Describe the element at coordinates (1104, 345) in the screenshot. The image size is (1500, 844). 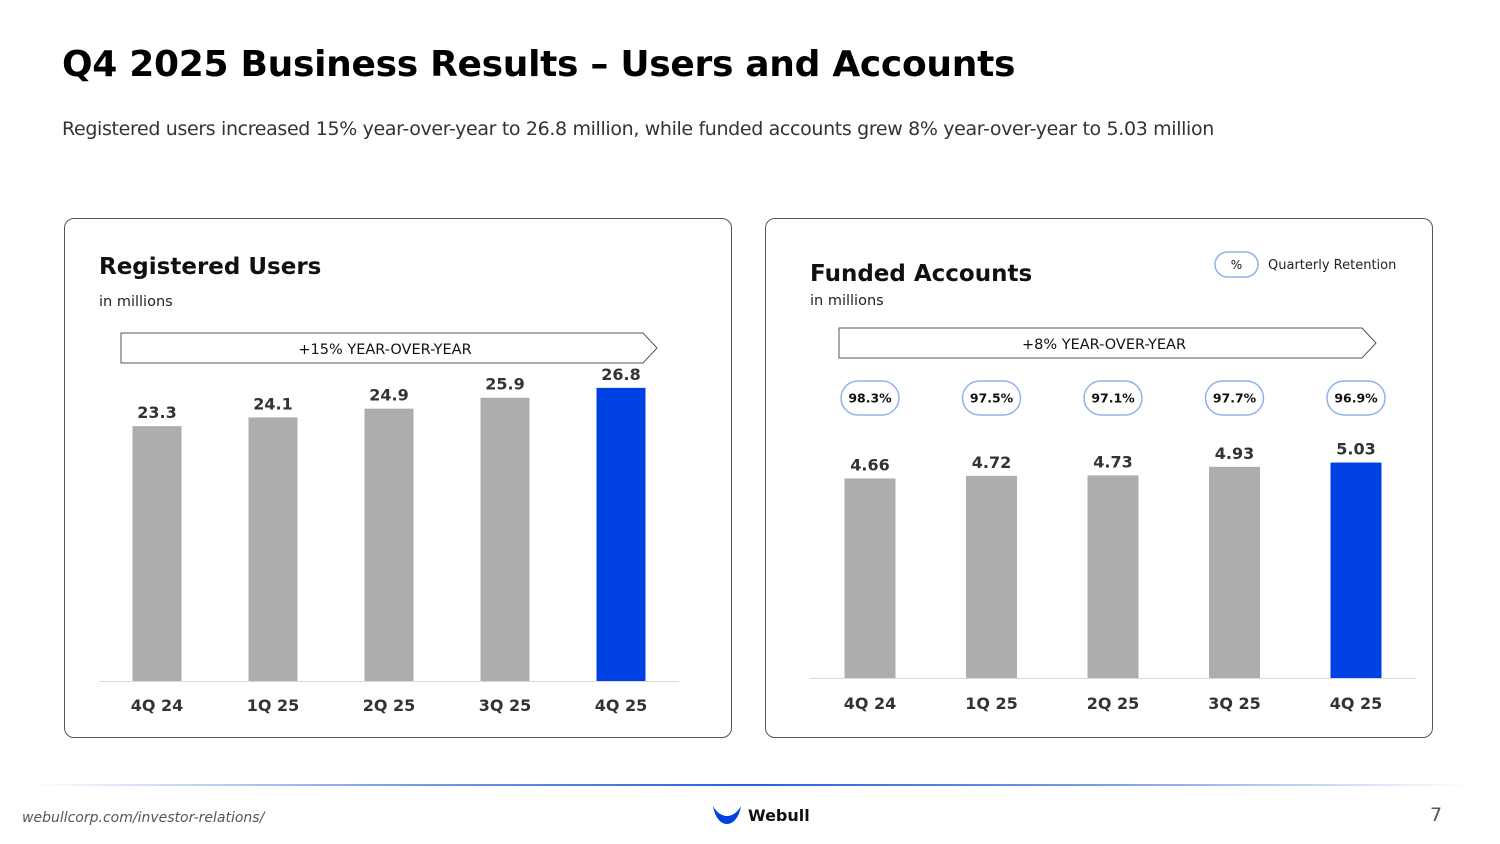
I see `yoy-growth-label: +8% YEAR-OVER-YEAR` at that location.